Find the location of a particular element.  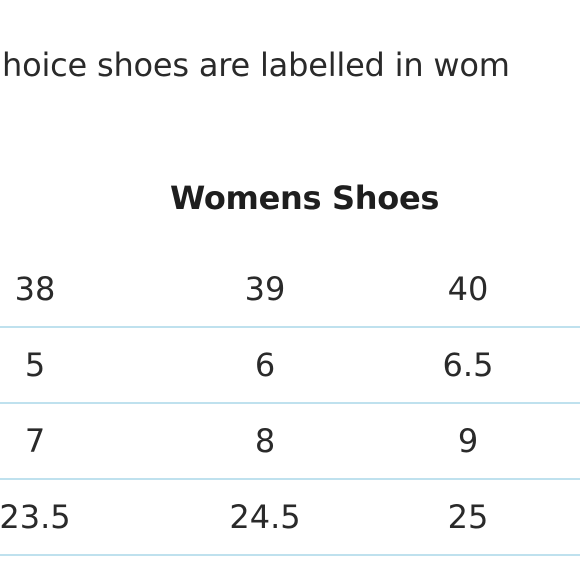

table-title: Womens Shoes is located at coordinates (305, 198).